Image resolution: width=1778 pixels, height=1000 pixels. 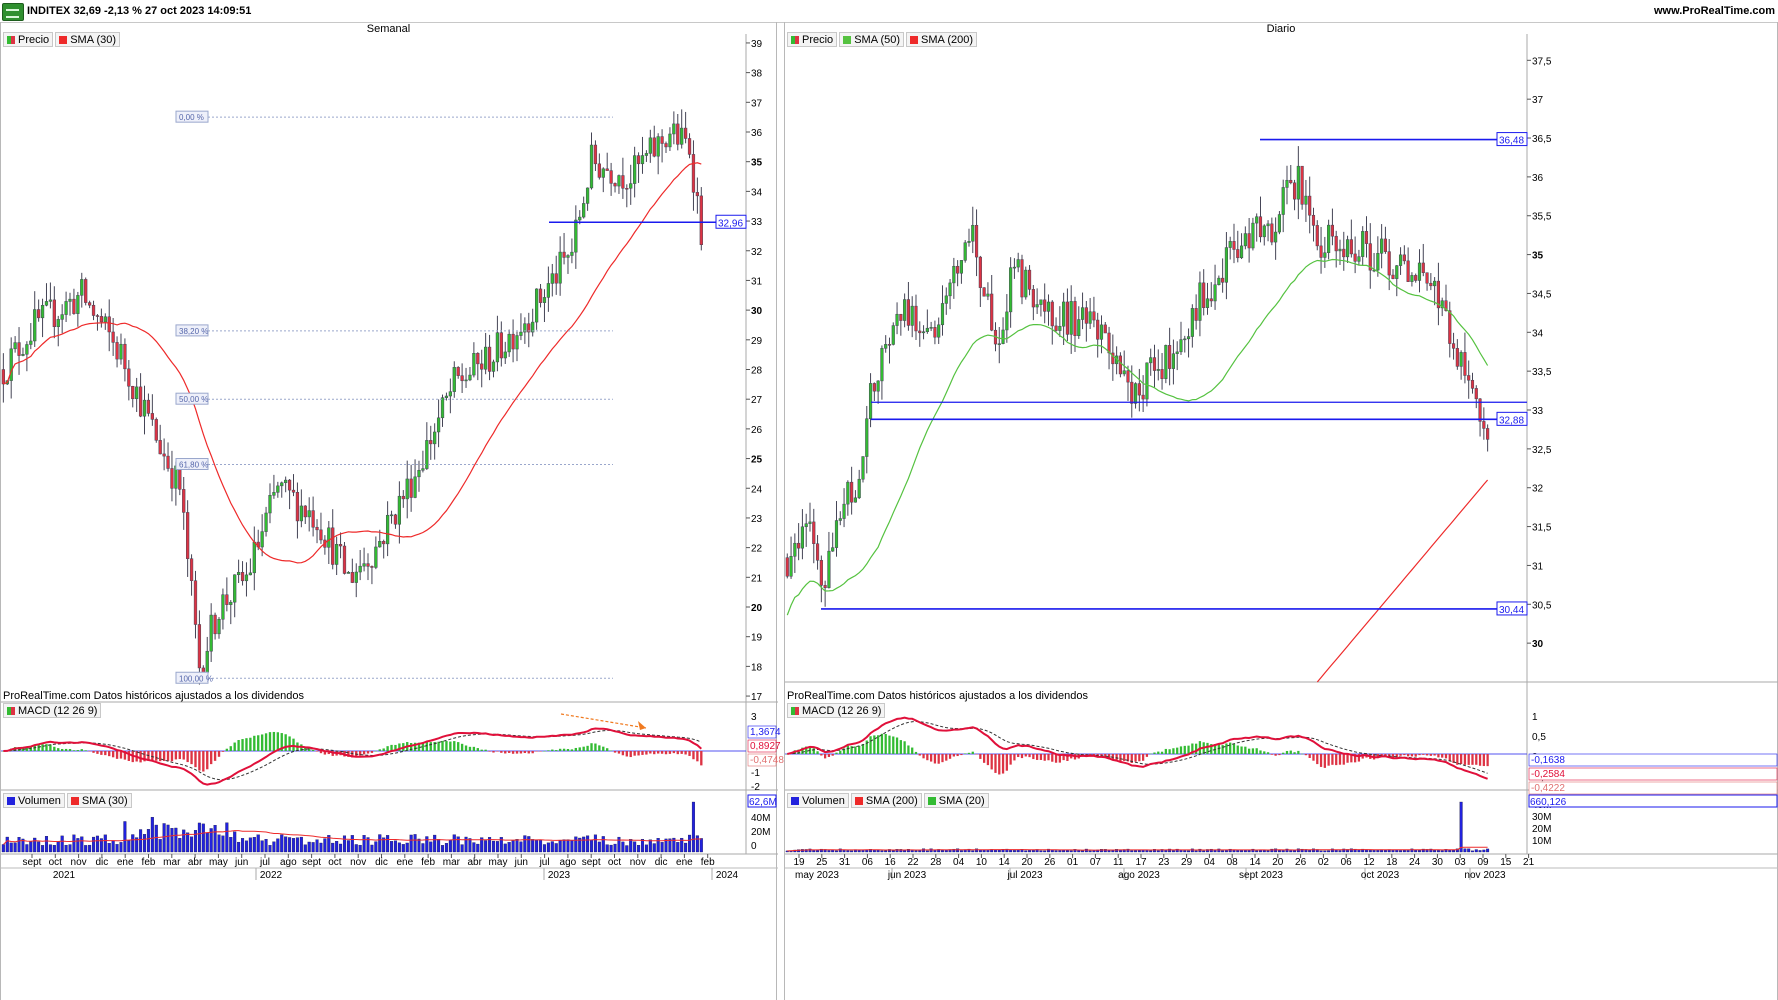 What do you see at coordinates (907, 875) in the screenshot?
I see `daily-x-group-label: jun 2023` at bounding box center [907, 875].